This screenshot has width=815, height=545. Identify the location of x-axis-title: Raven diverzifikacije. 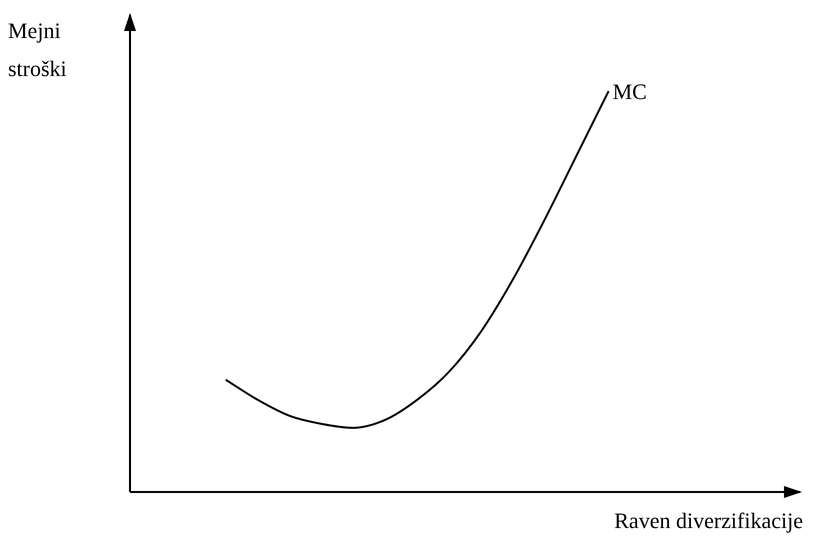
(708, 521).